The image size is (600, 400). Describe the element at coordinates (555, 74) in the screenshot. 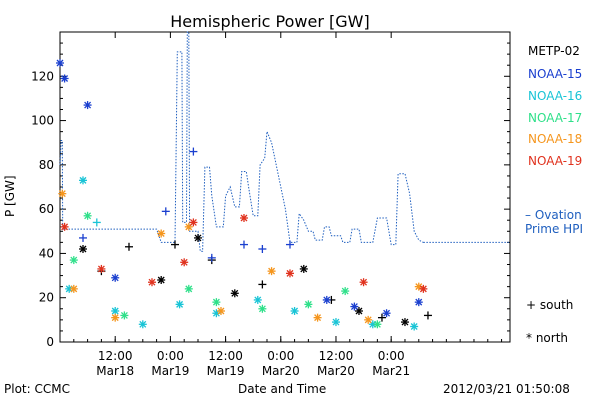

I see `legend-item-noaa-15: NOAA-15` at that location.